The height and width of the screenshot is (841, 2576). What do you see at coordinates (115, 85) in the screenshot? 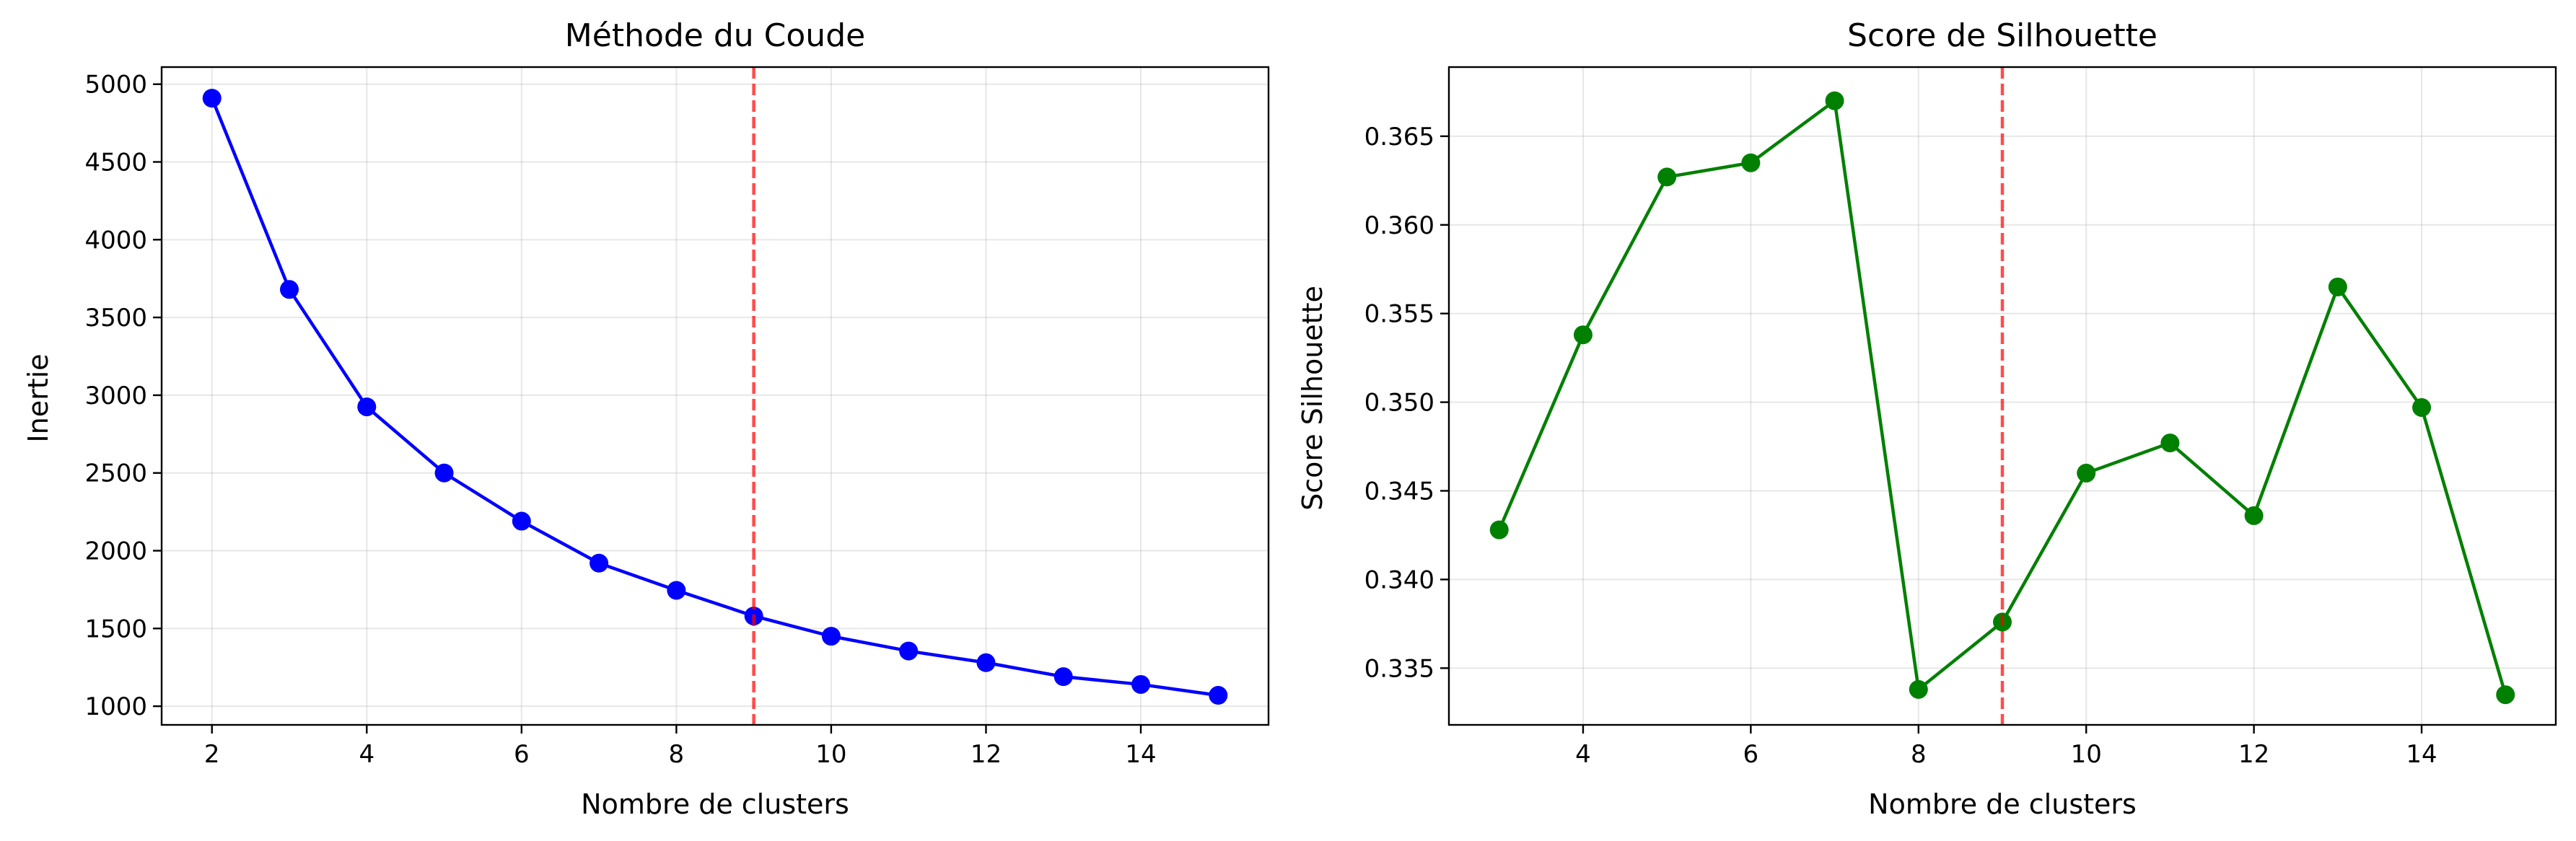
I see `elbow-chart-y-tick-label: 5000` at bounding box center [115, 85].